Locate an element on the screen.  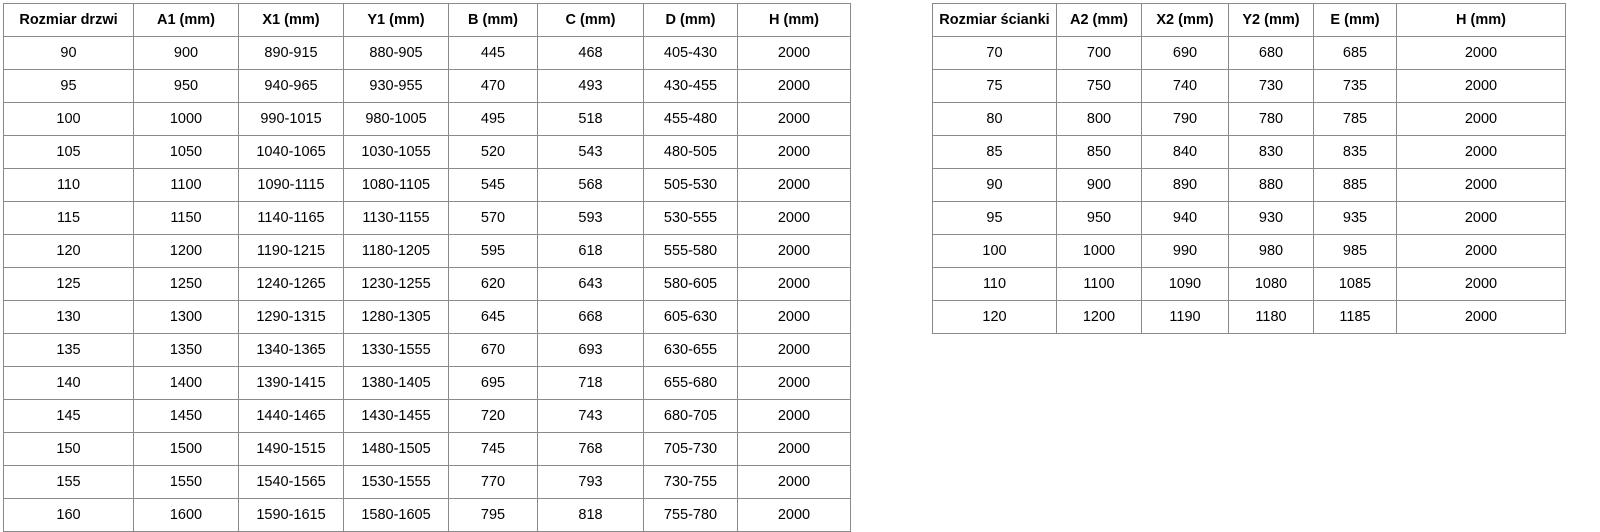
door-cell: 1580-1605 is located at coordinates (396, 515).